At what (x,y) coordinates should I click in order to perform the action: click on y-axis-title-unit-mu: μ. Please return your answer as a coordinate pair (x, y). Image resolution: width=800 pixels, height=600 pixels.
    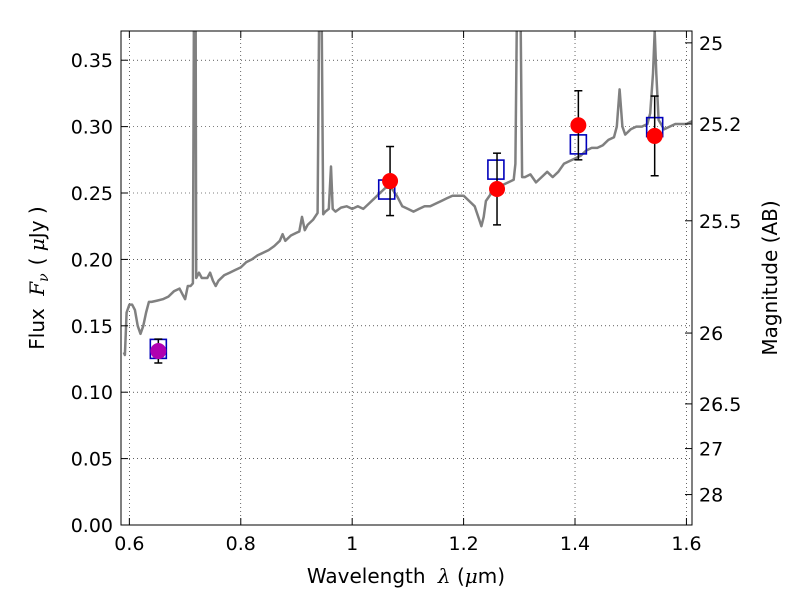
    Looking at the image, I should click on (37, 244).